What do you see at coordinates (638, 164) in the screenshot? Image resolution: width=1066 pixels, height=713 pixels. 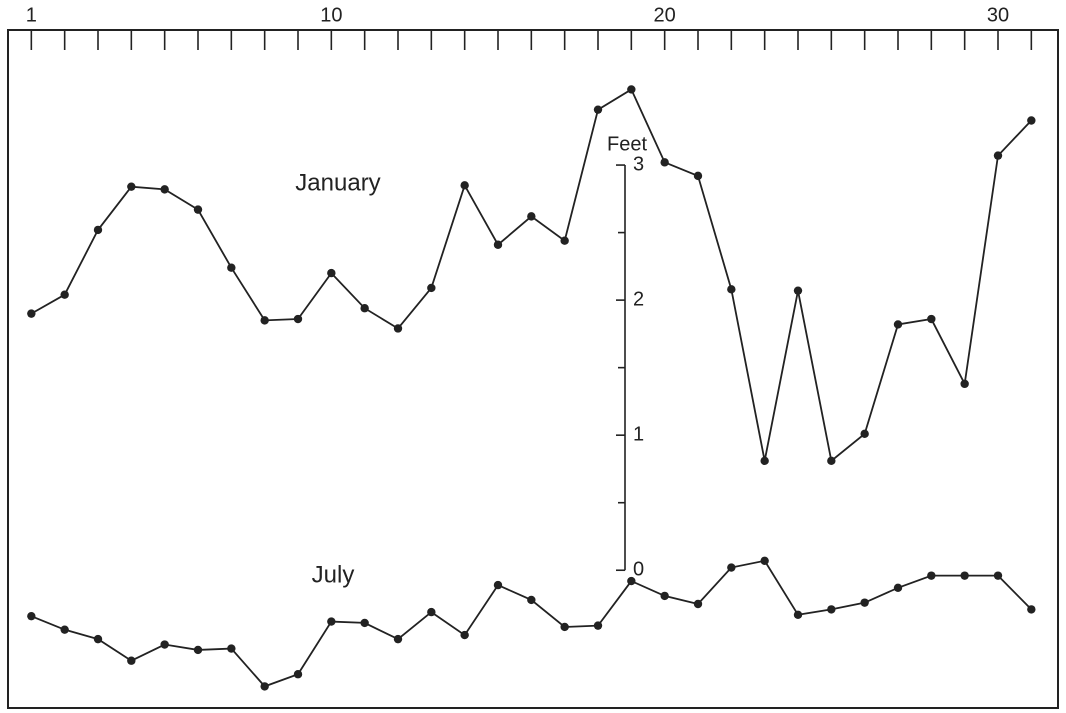 I see `y-tick-label: 3` at bounding box center [638, 164].